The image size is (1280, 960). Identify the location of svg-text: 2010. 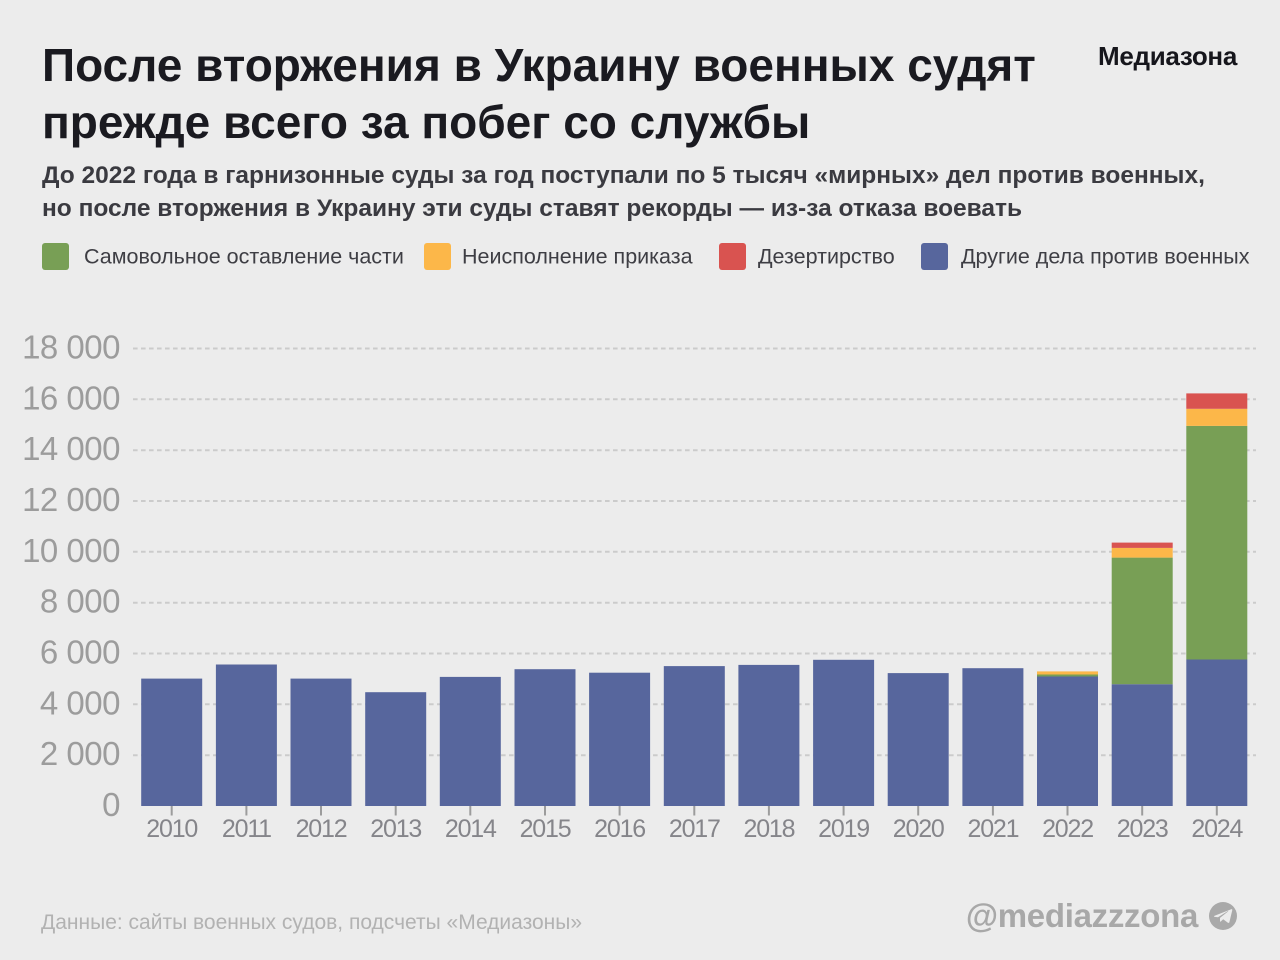
(171, 829).